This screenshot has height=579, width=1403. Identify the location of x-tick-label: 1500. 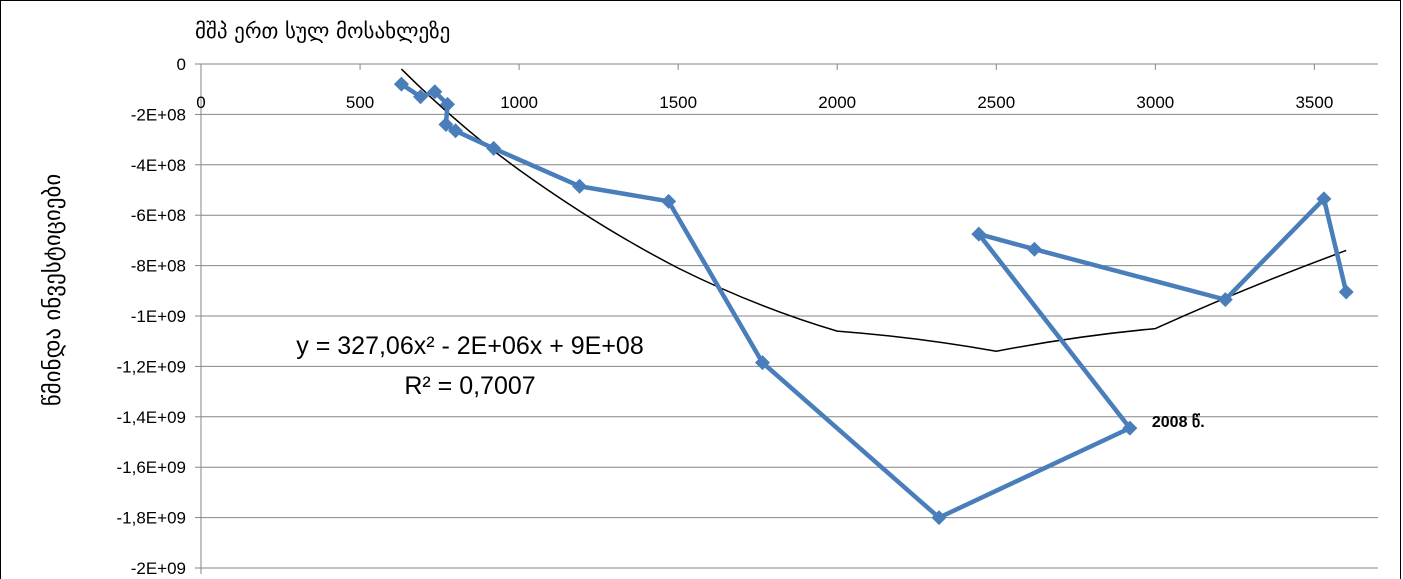
(678, 102).